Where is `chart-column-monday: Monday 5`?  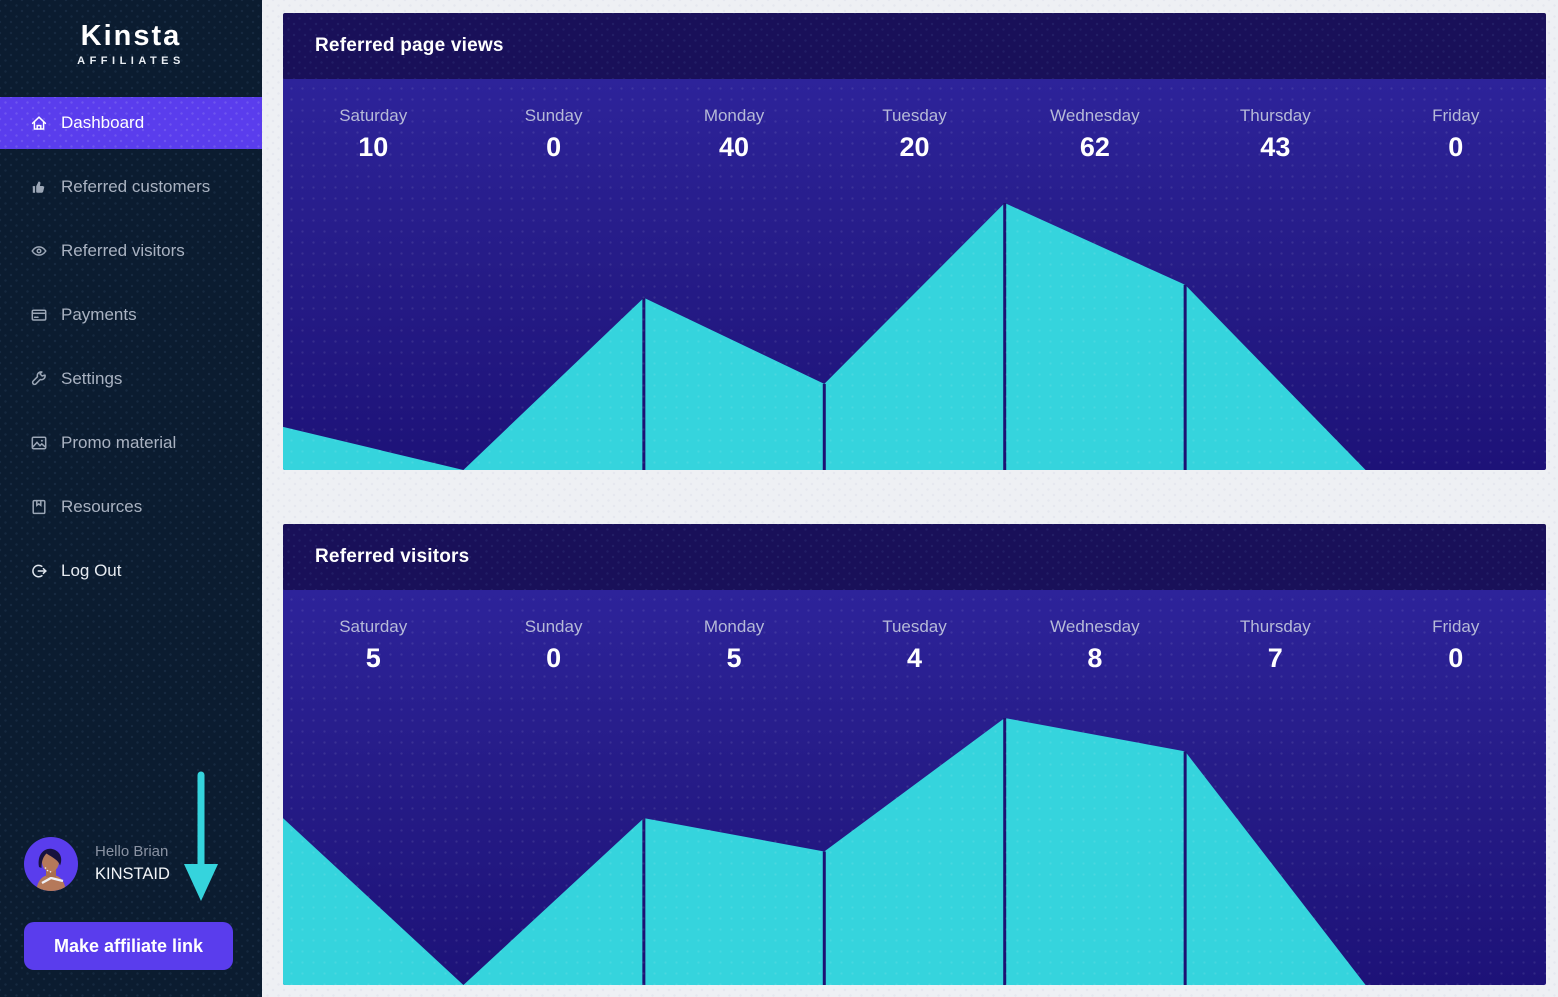 chart-column-monday: Monday 5 is located at coordinates (734, 632).